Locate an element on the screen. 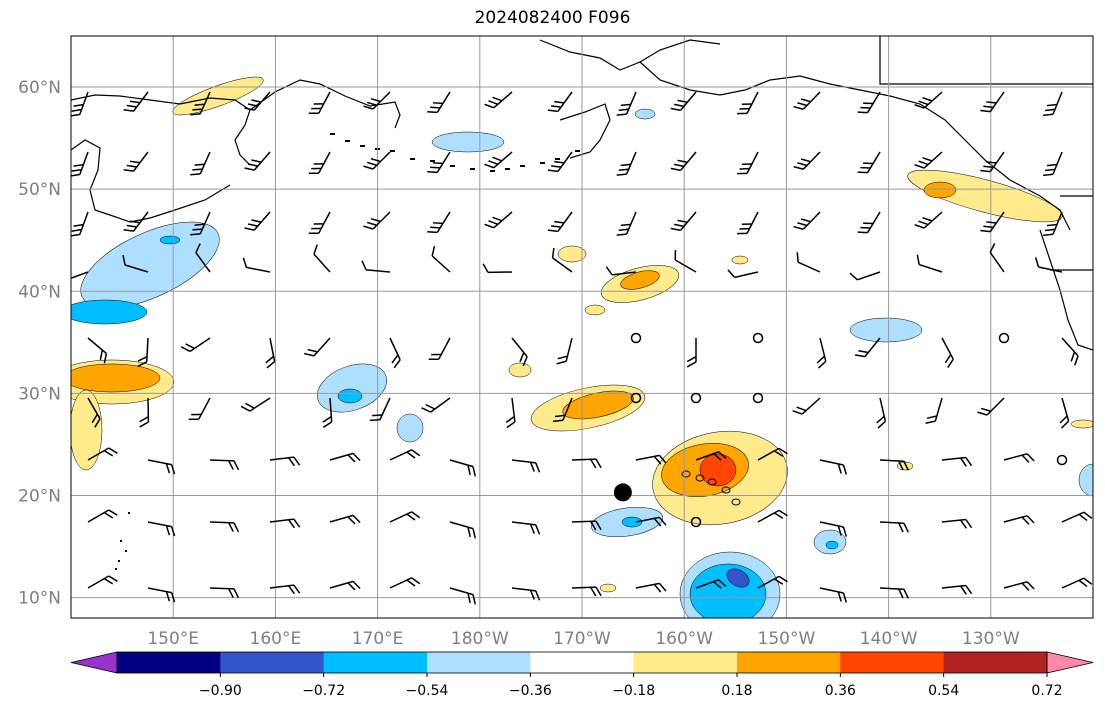  lon-label: 150°E is located at coordinates (173, 639).